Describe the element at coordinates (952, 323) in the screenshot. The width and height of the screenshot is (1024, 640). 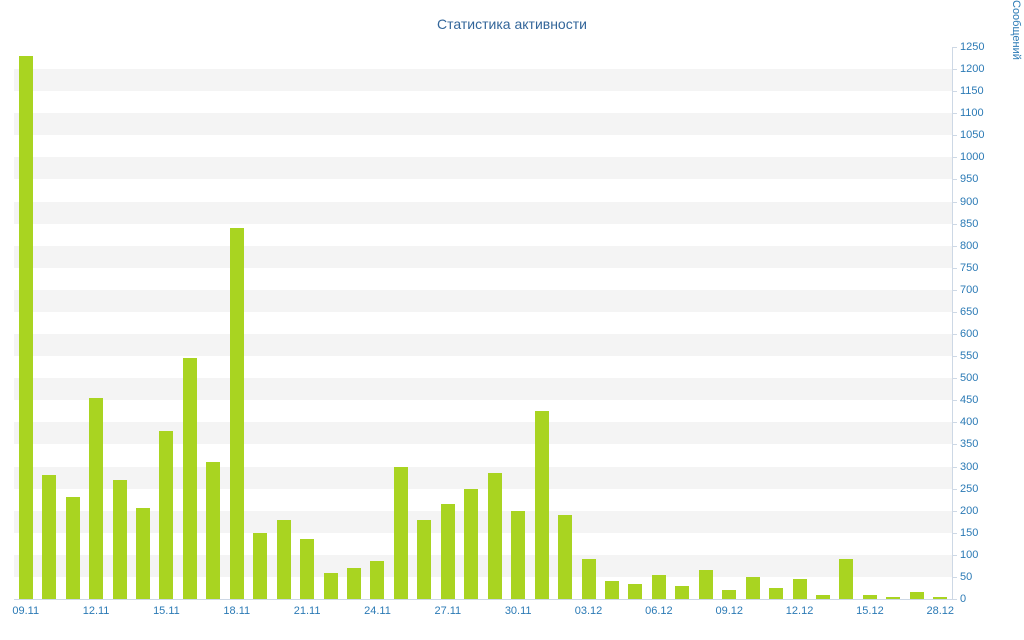
I see `y-axis-line` at that location.